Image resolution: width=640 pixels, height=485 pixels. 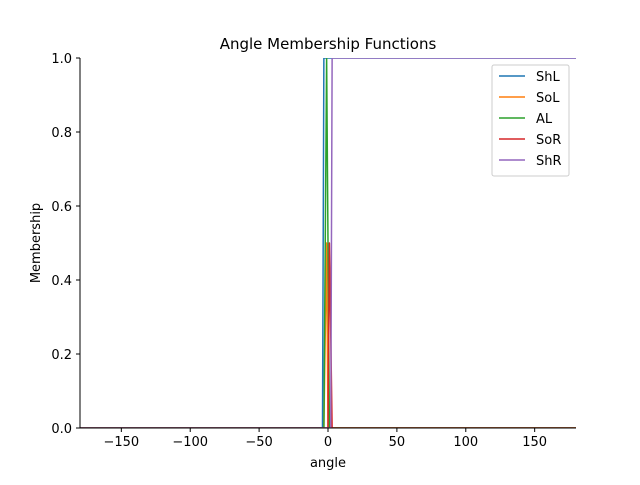 I want to click on legend-label: ShL, so click(x=548, y=77).